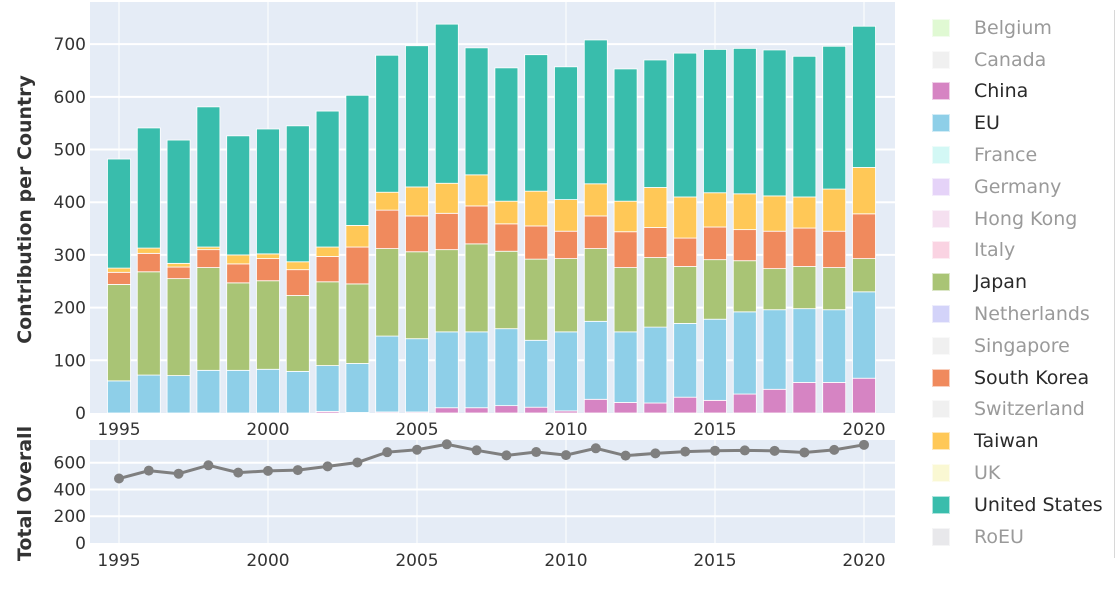 The width and height of the screenshot is (1118, 590). What do you see at coordinates (1024, 187) in the screenshot?
I see `legend-item-germany: Germany` at bounding box center [1024, 187].